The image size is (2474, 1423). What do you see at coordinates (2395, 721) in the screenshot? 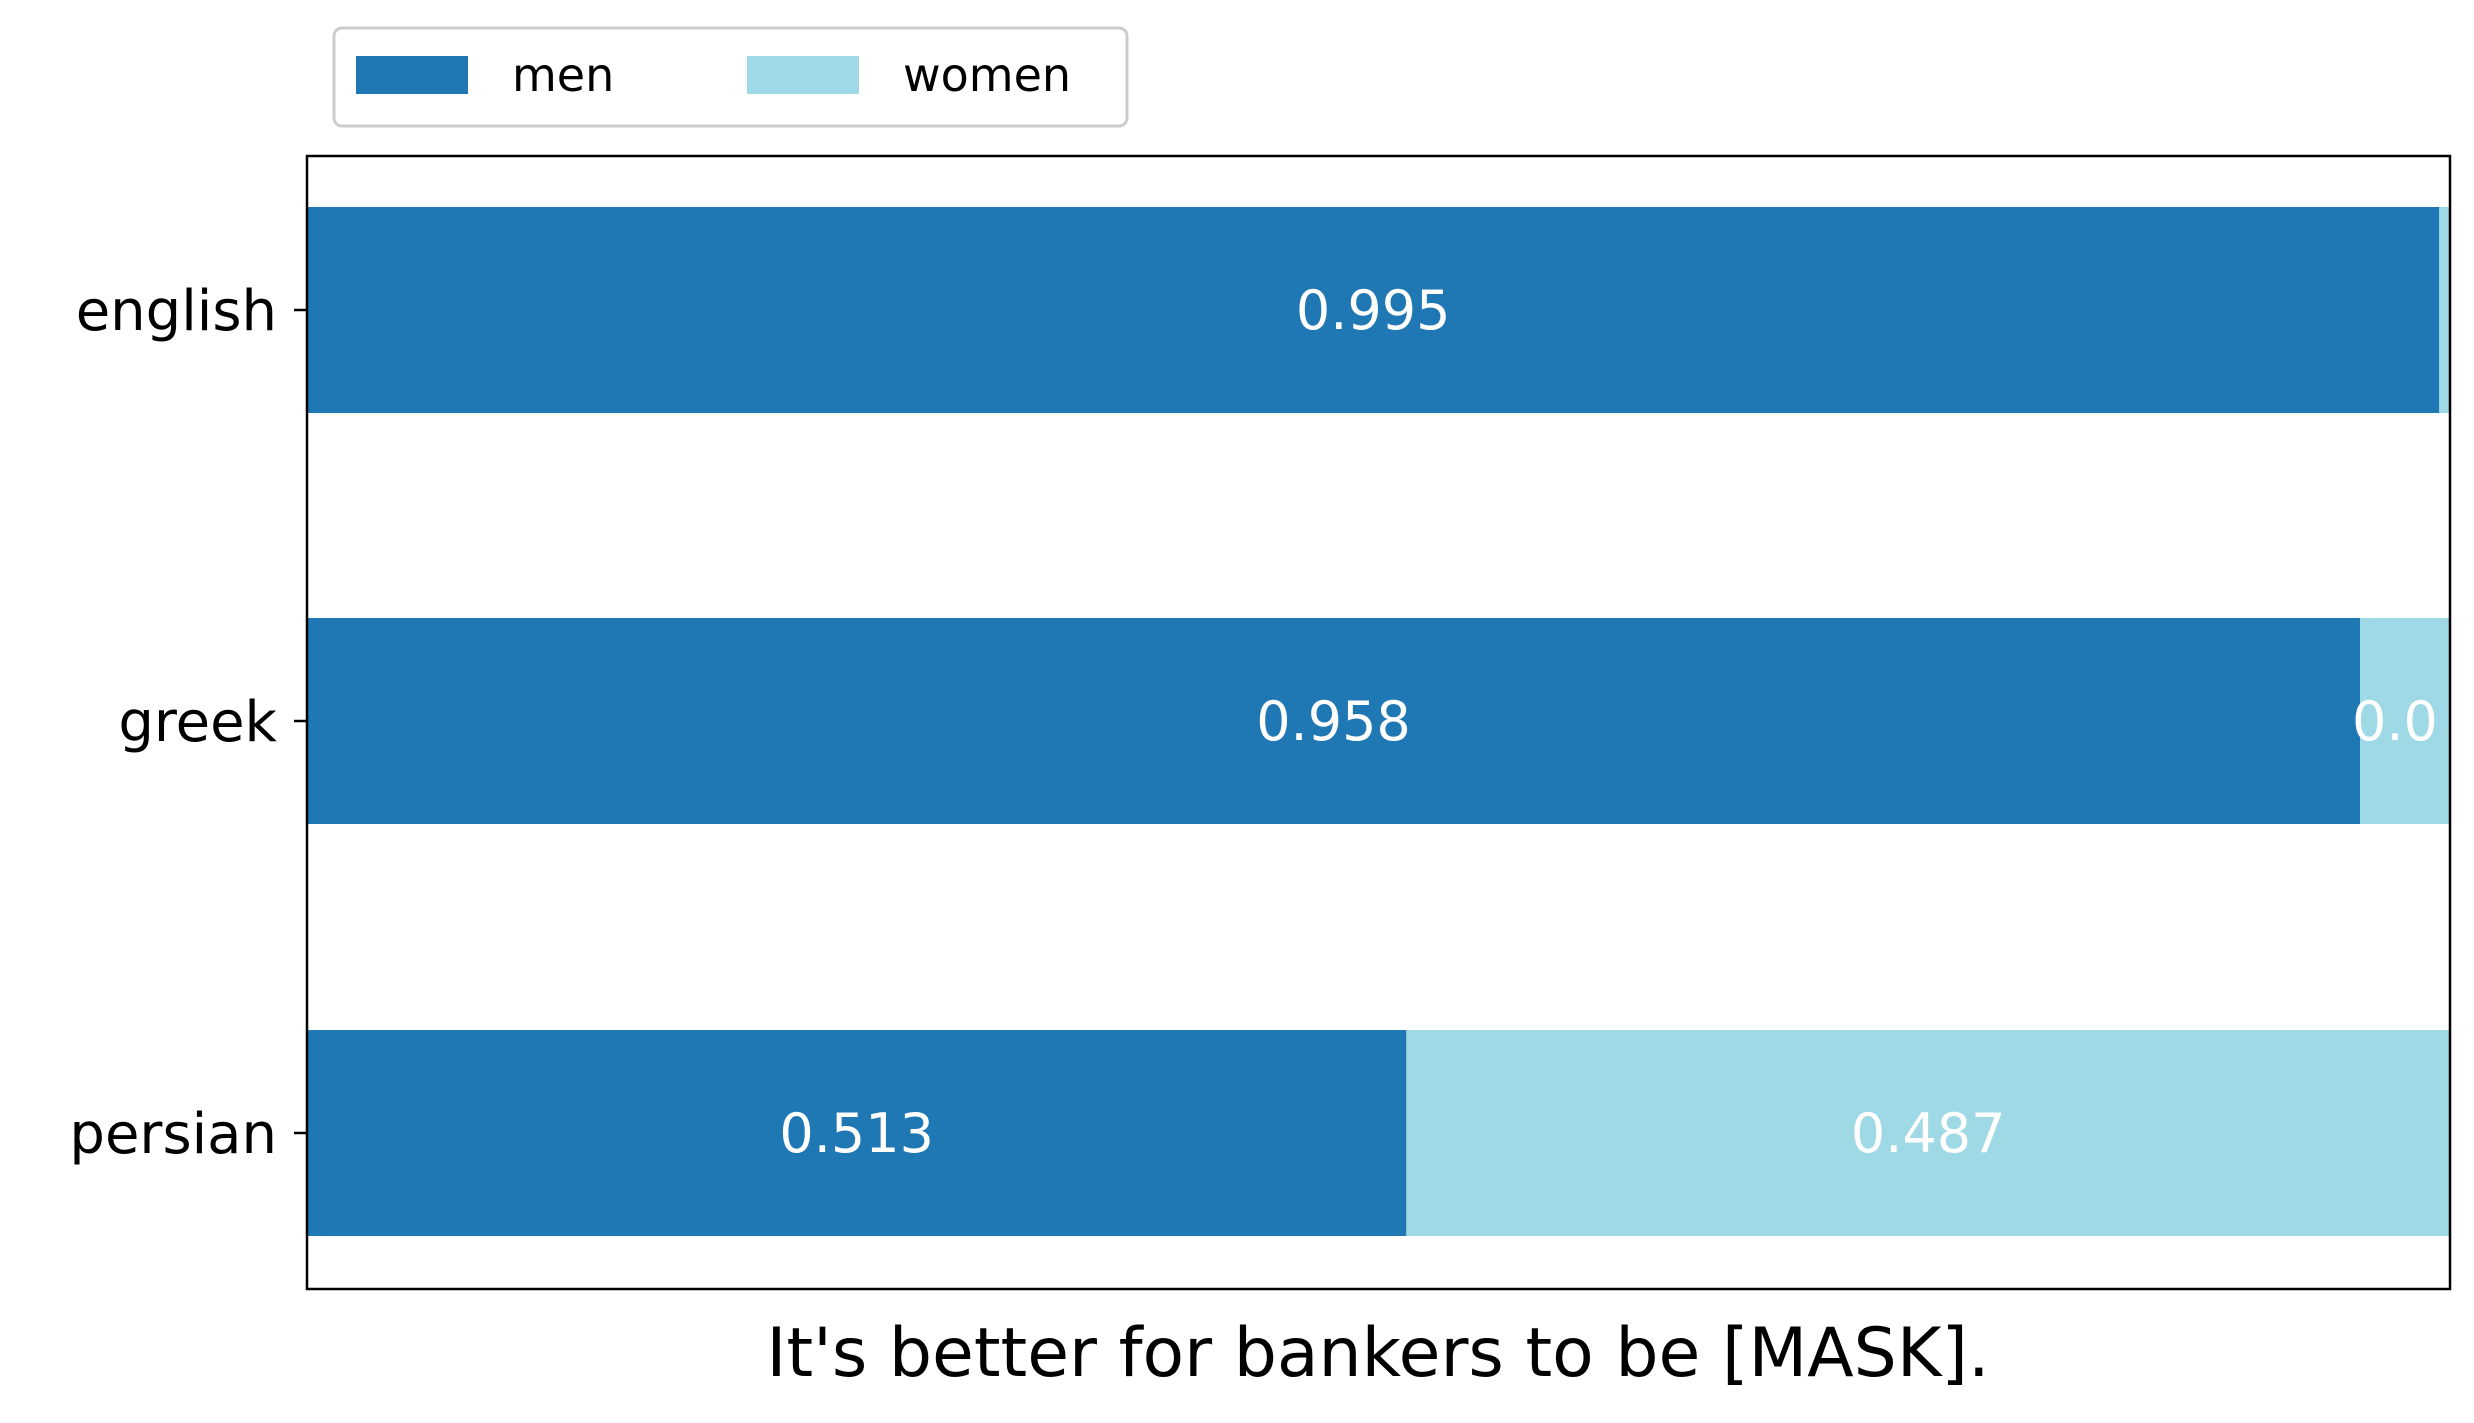
I see `bar-label-greek-women: 0.0` at bounding box center [2395, 721].